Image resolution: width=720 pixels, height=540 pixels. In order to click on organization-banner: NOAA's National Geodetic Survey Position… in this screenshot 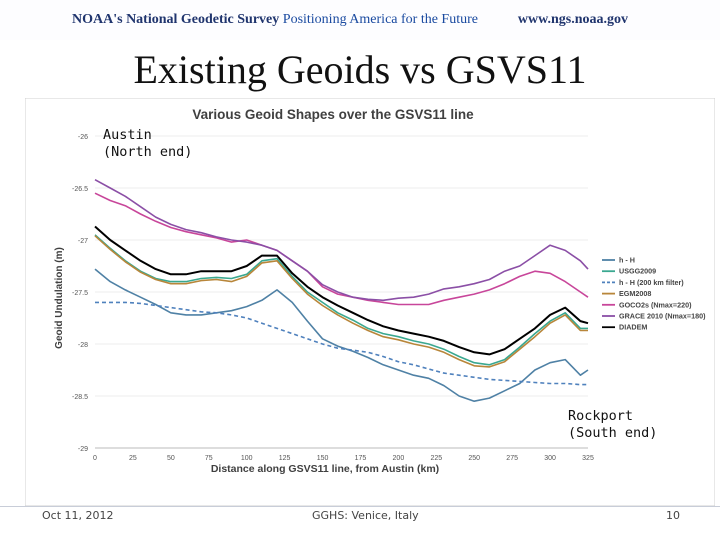, I will do `click(275, 20)`.